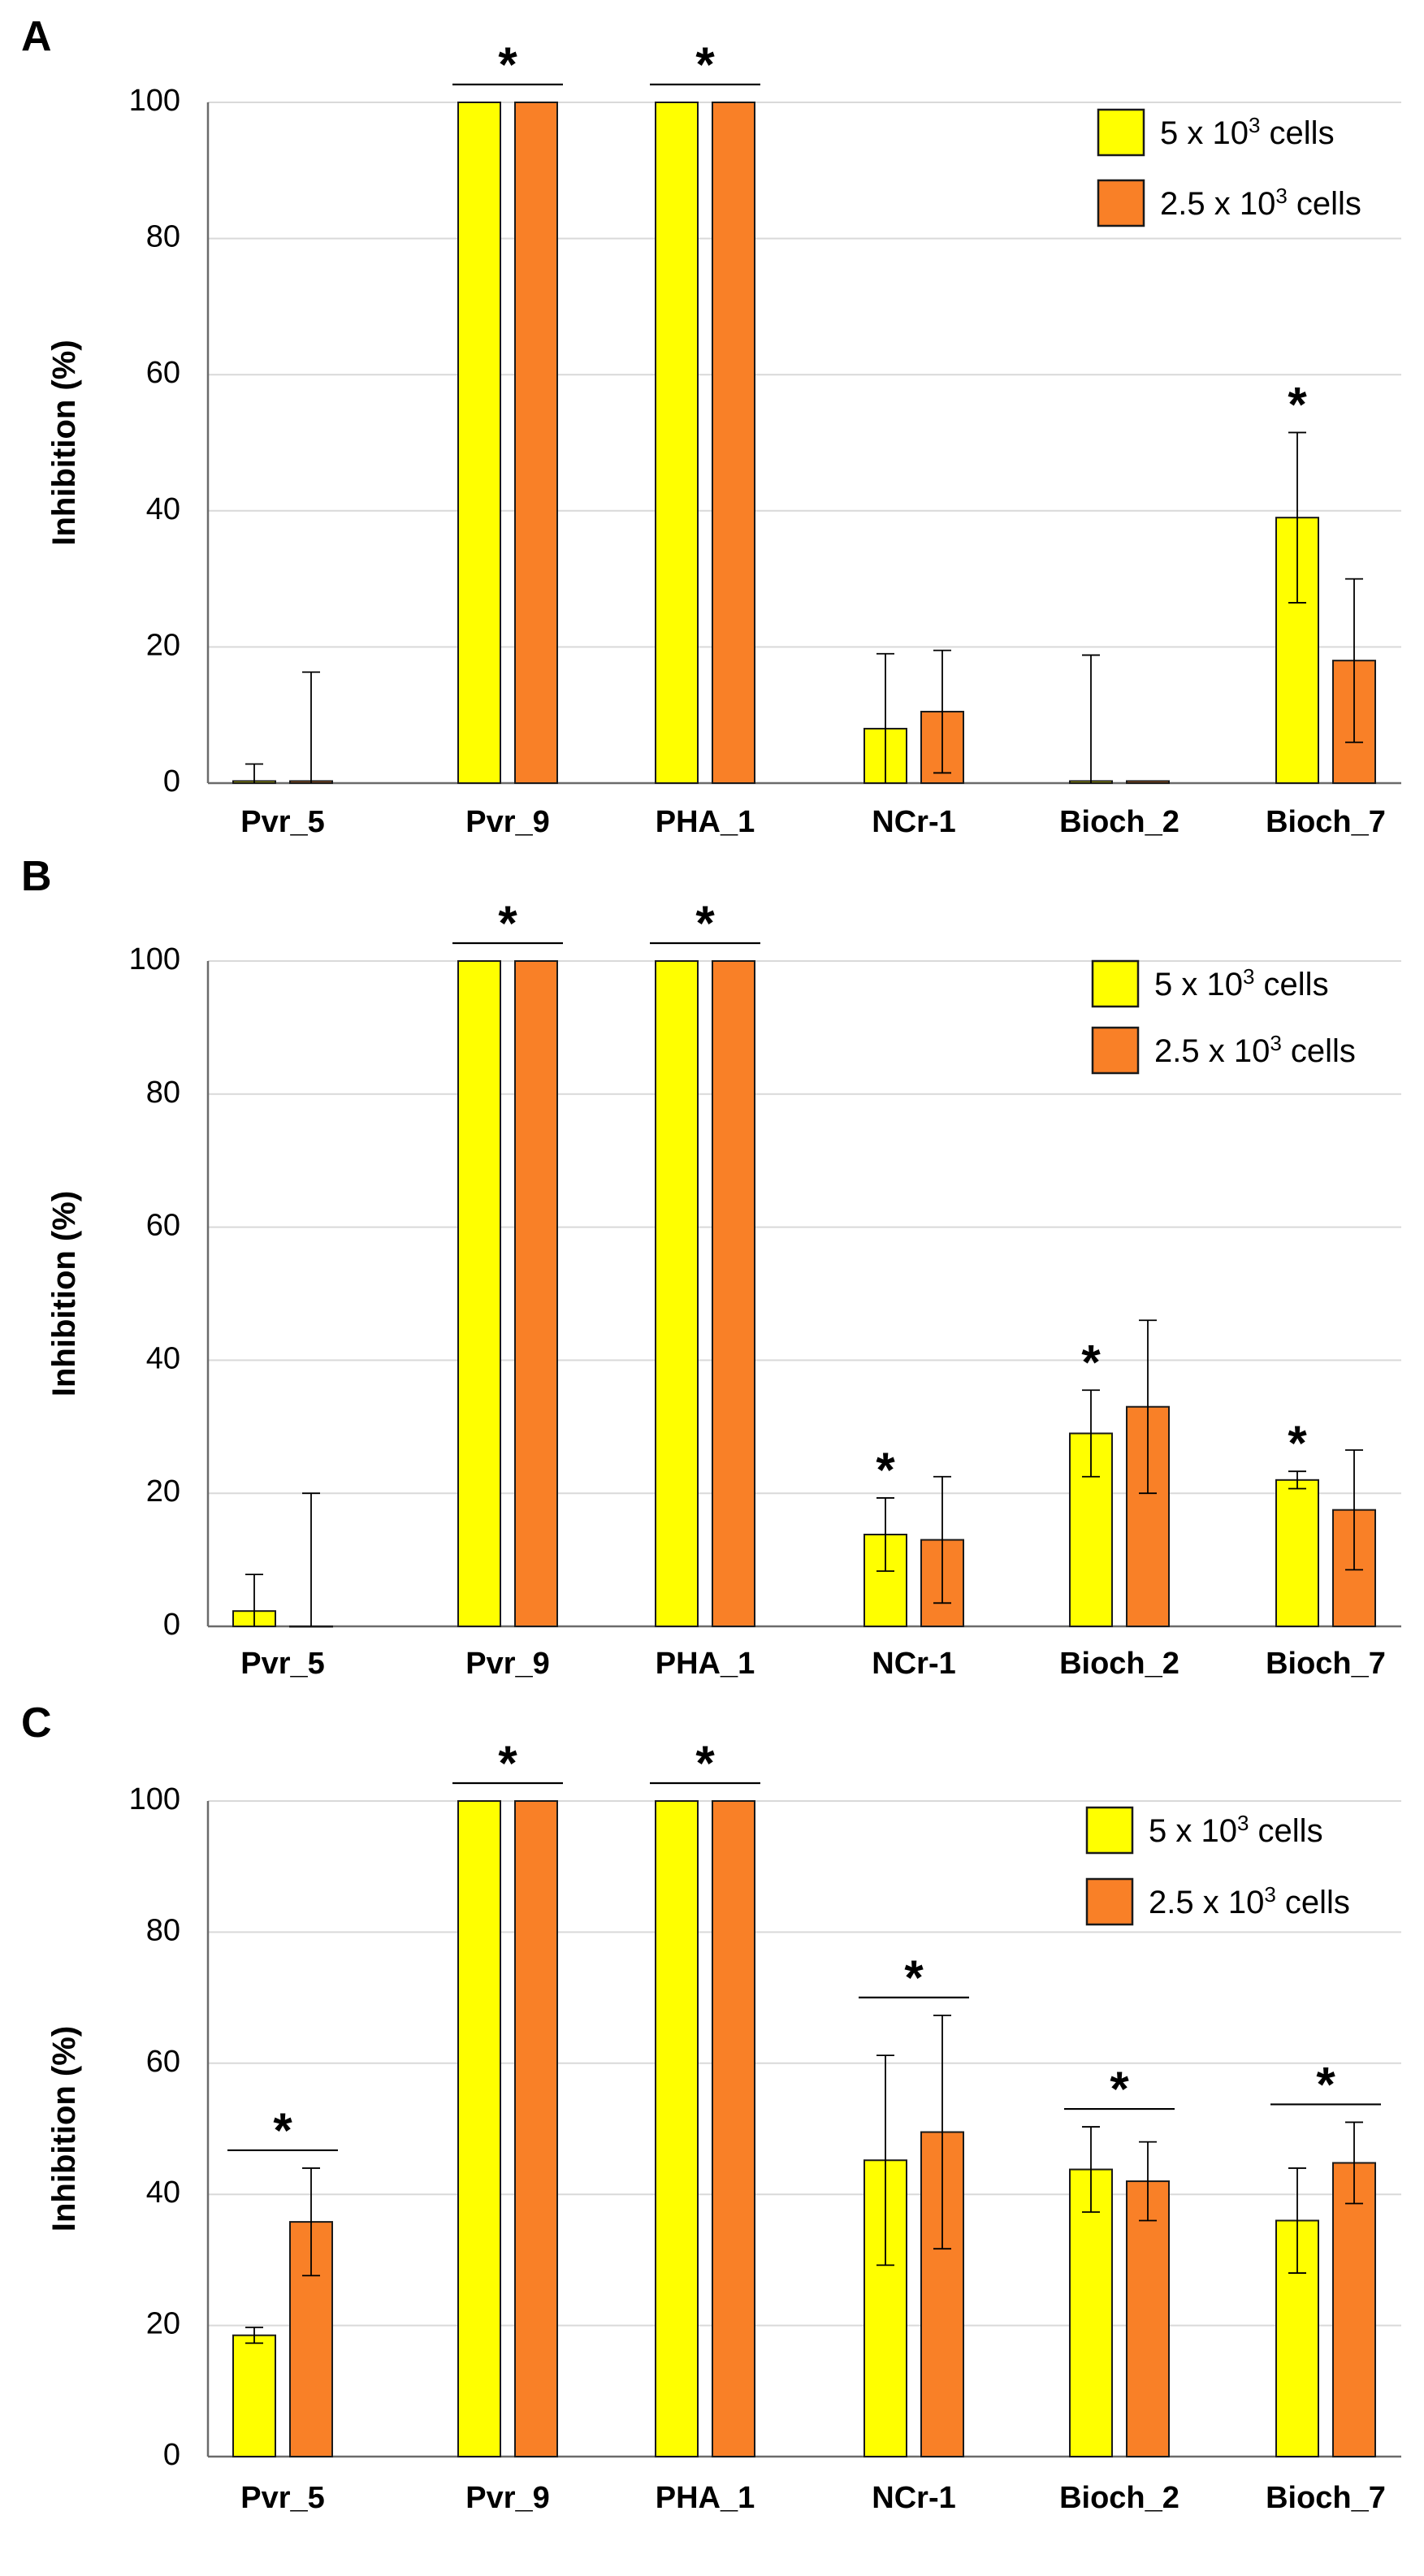 This screenshot has width=1424, height=2576. I want to click on panel-letter: C, so click(36, 1723).